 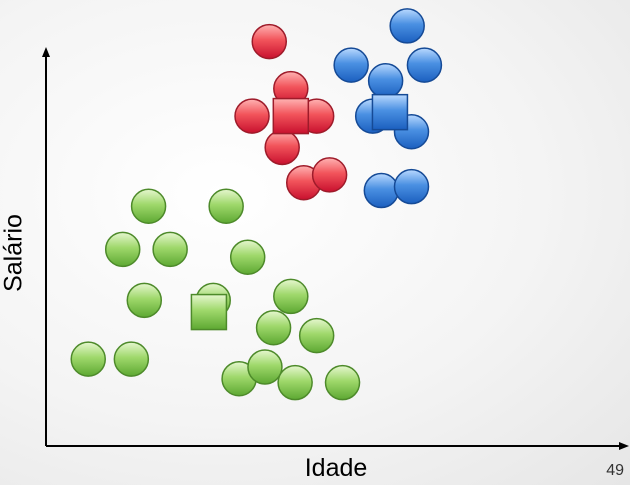 What do you see at coordinates (269, 41) in the screenshot?
I see `data-point-s0-p0` at bounding box center [269, 41].